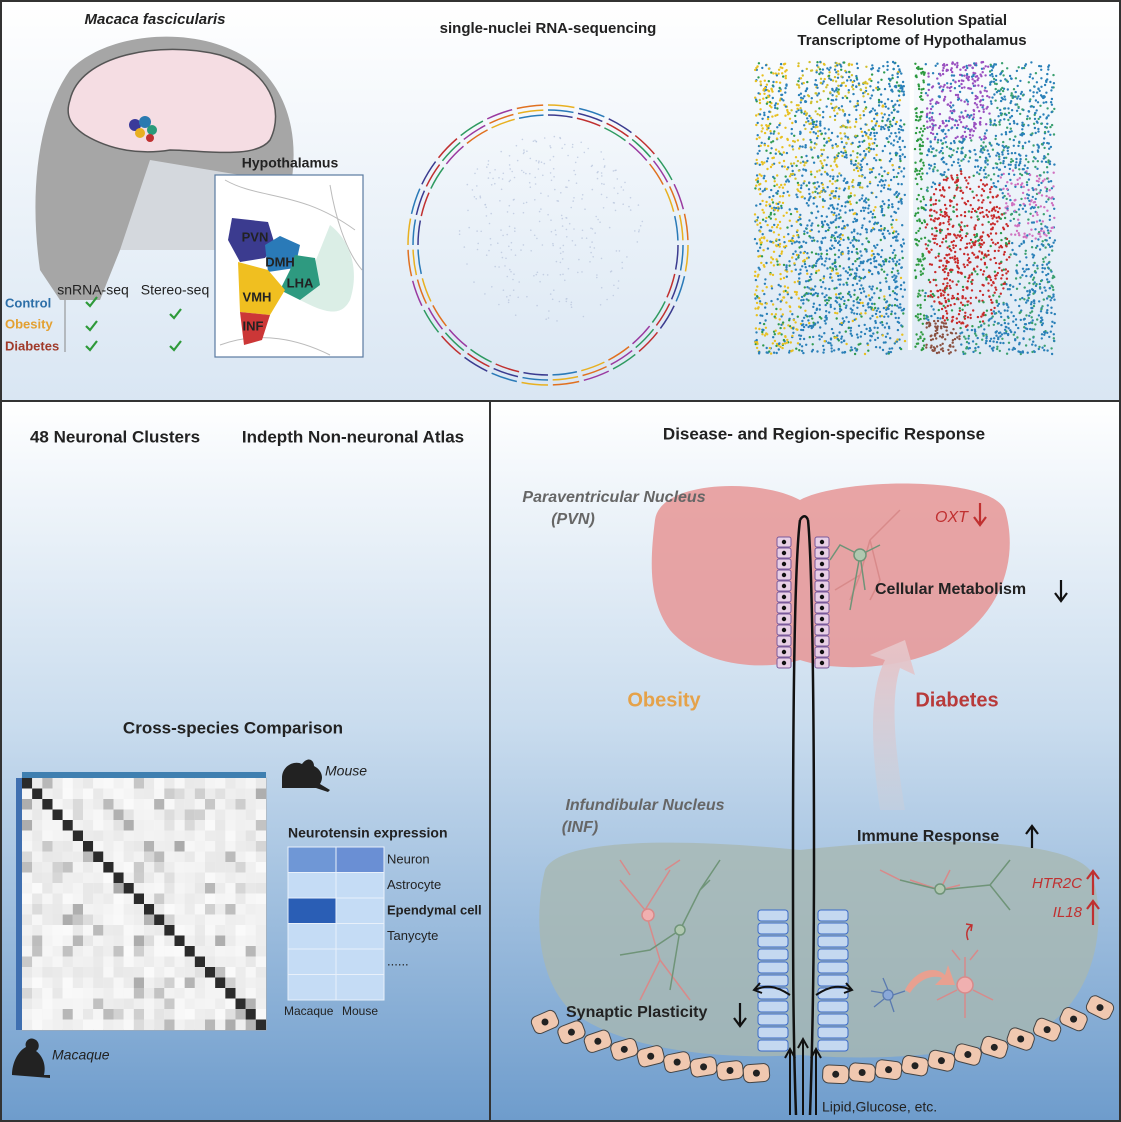 The image size is (1121, 1122). I want to click on heatmap-strip, so click(144, 775).